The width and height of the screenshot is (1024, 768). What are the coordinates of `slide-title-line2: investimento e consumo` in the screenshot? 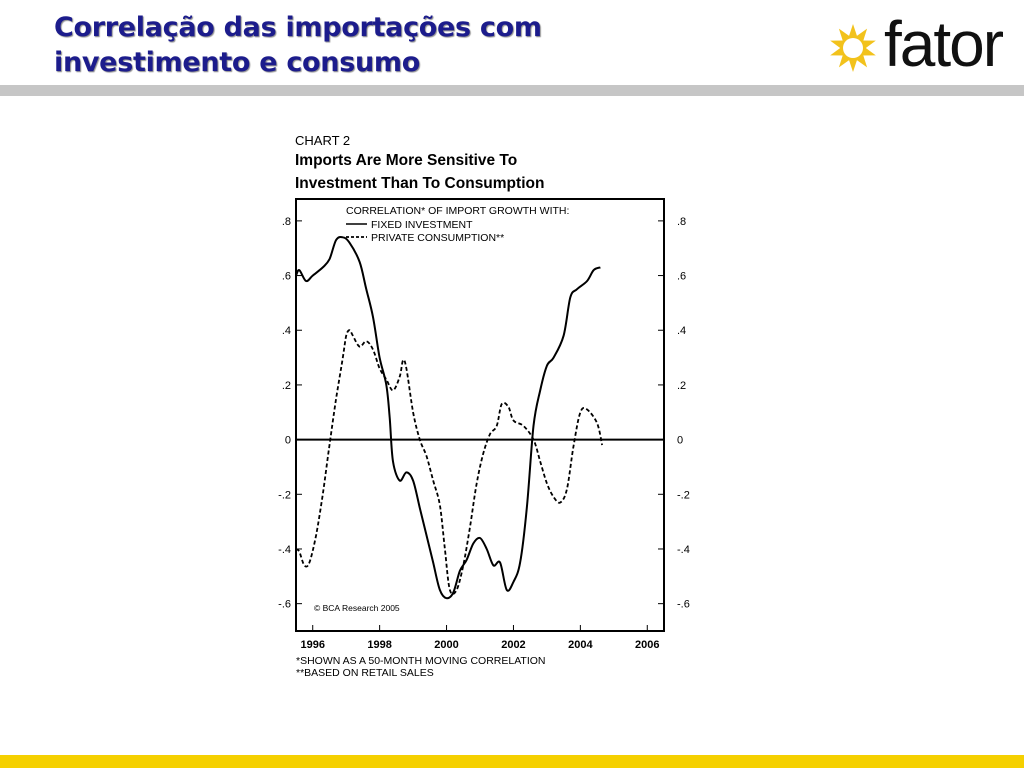 It's located at (237, 62).